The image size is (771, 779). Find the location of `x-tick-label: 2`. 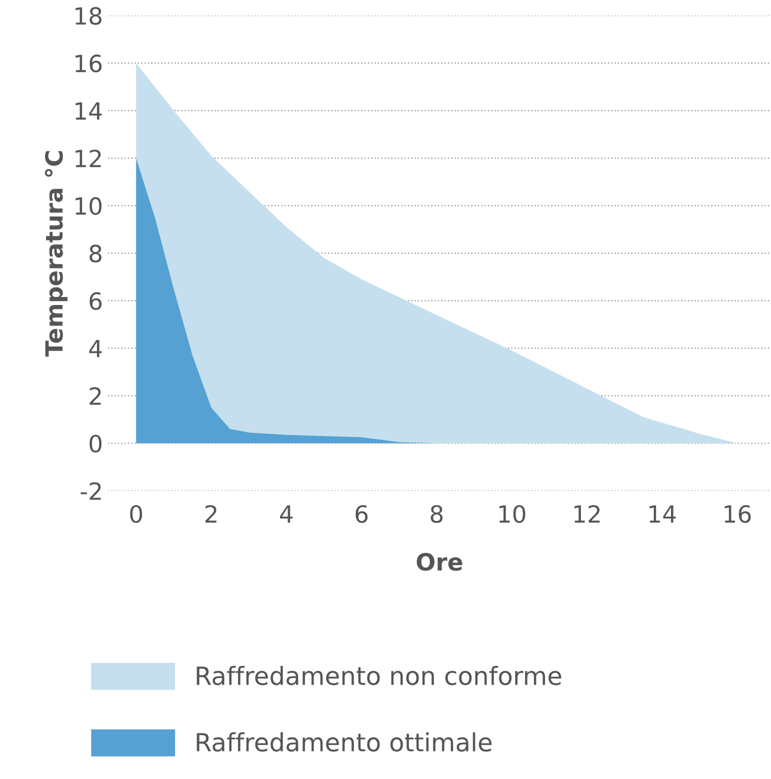

x-tick-label: 2 is located at coordinates (210, 514).